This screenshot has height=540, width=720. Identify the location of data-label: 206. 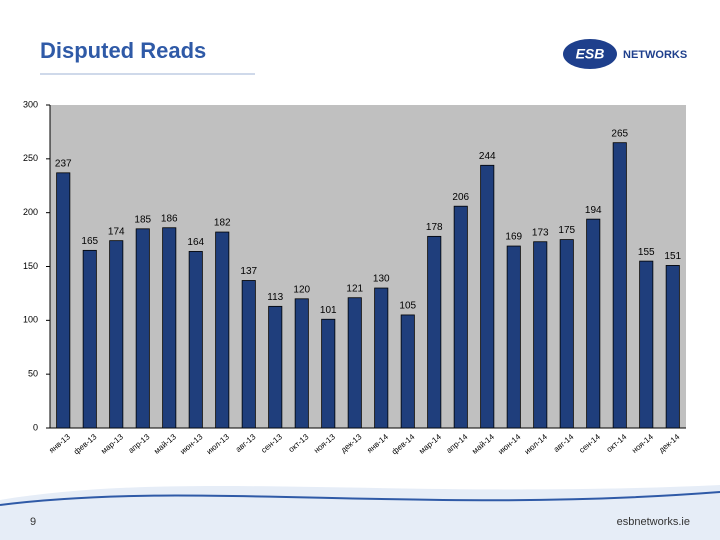
(460, 197).